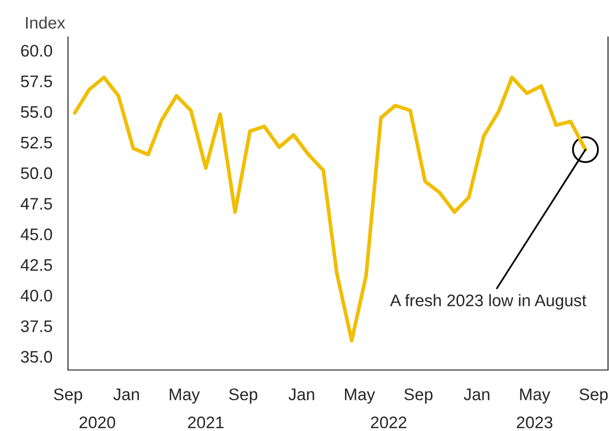 The image size is (609, 431). What do you see at coordinates (46, 22) in the screenshot?
I see `y-axis-title: Index` at bounding box center [46, 22].